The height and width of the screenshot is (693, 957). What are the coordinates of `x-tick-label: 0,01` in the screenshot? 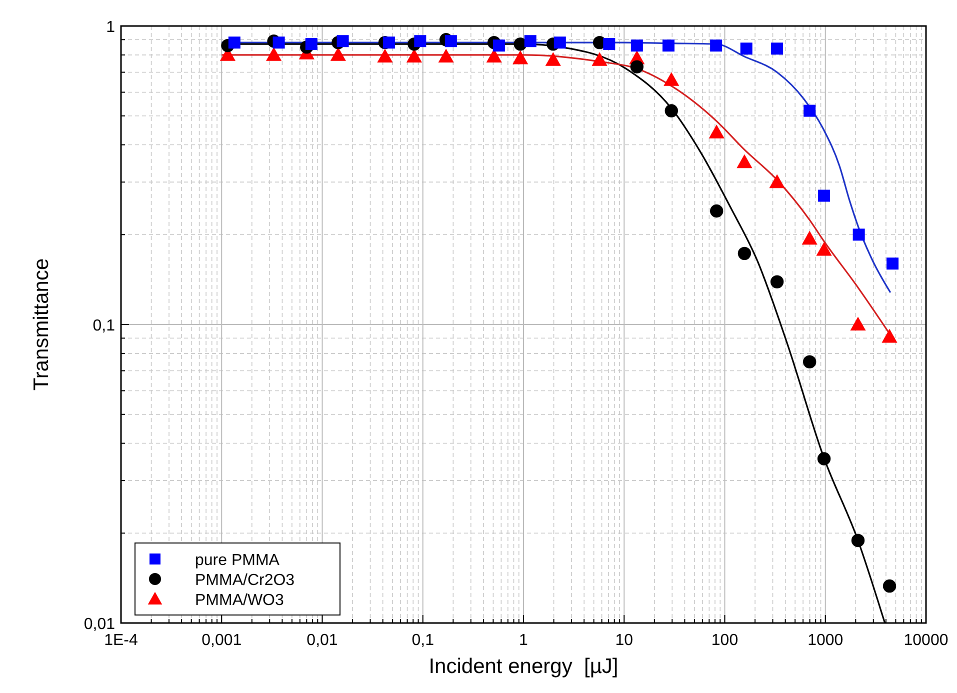 It's located at (322, 640).